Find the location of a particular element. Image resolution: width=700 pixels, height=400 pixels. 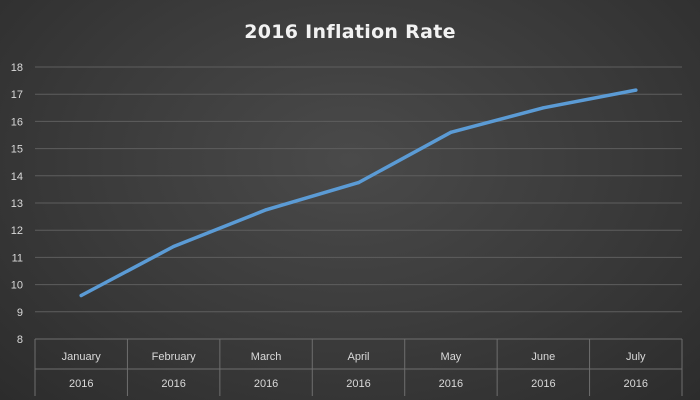

y-tick-label: 12 is located at coordinates (17, 231).